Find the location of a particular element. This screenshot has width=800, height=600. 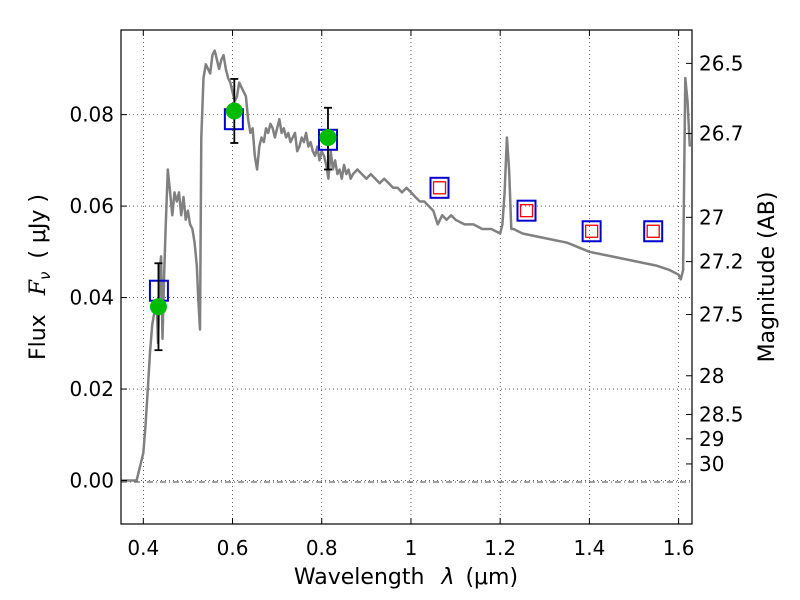

y-tick-label: 0.00 is located at coordinates (91, 481).